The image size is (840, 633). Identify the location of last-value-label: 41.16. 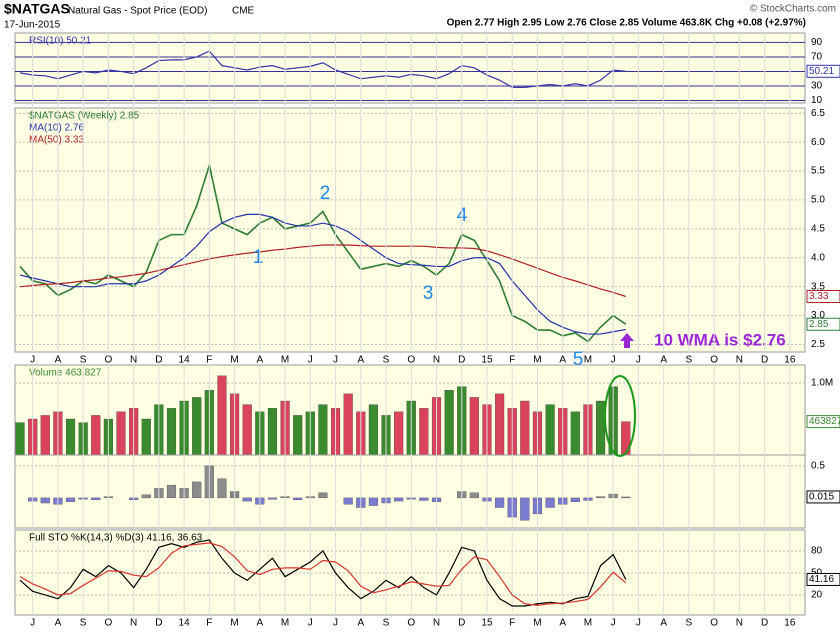
(821, 579).